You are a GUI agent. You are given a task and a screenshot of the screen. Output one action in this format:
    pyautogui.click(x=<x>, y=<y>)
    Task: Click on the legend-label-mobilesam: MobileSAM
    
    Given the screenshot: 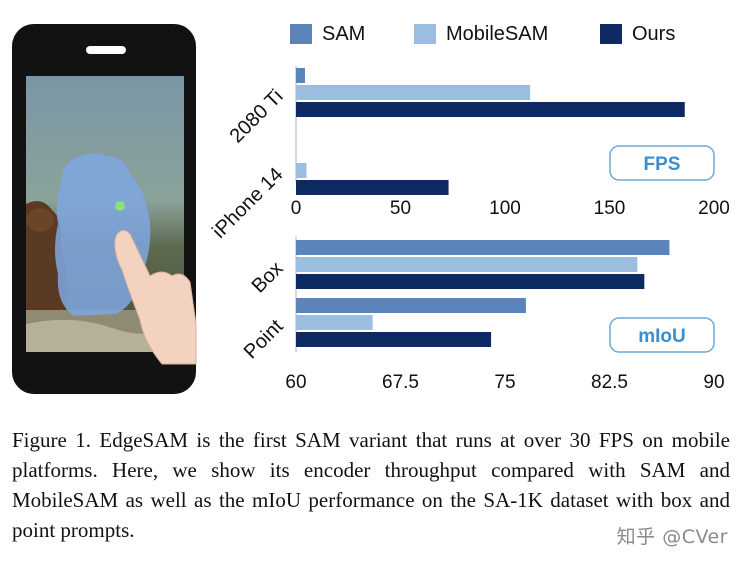 What is the action you would take?
    pyautogui.click(x=497, y=33)
    